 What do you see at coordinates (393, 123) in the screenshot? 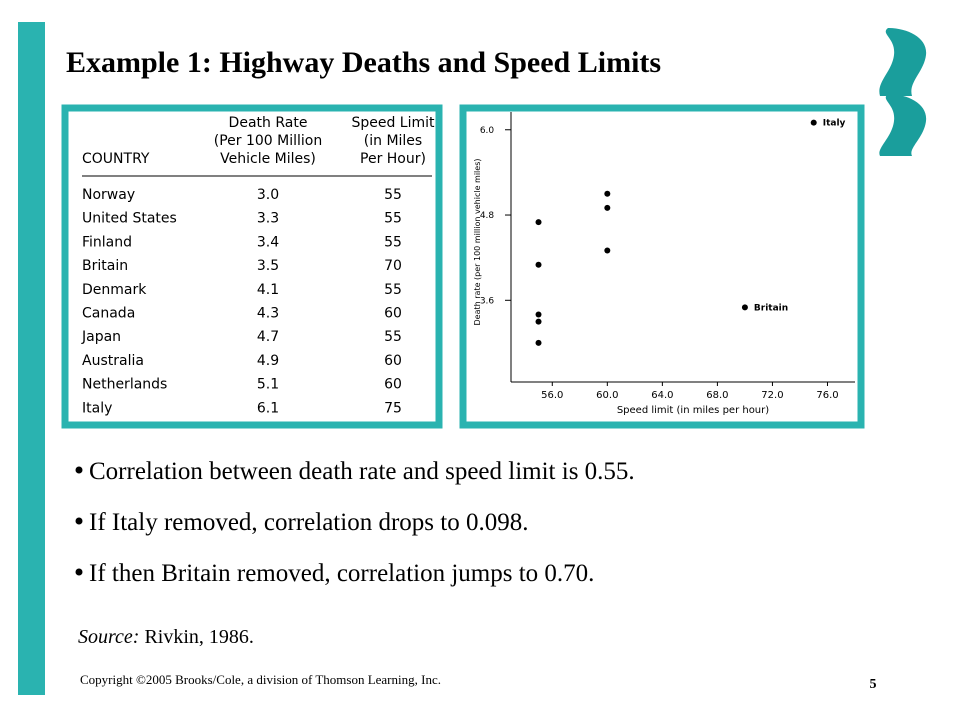
I see `table-header: Speed Limit` at bounding box center [393, 123].